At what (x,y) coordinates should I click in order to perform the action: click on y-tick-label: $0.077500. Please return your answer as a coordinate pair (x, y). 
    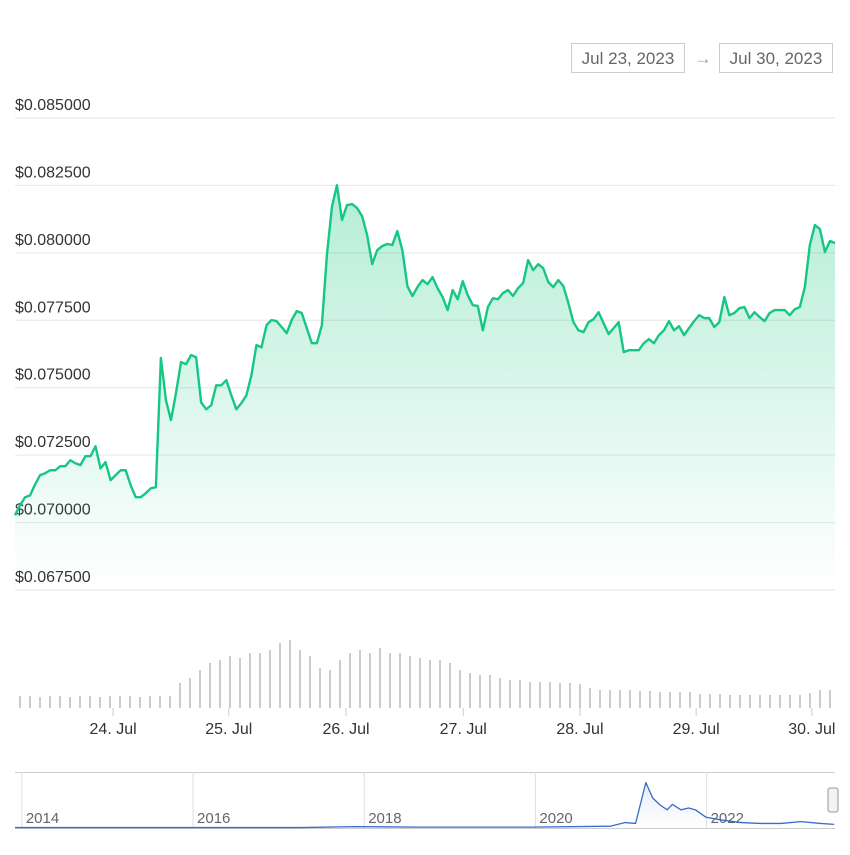
    Looking at the image, I should click on (53, 307).